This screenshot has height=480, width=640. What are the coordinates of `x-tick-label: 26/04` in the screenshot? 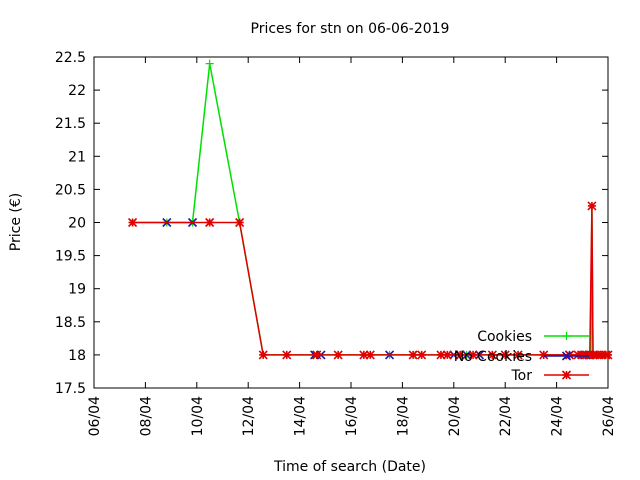 It's located at (609, 416).